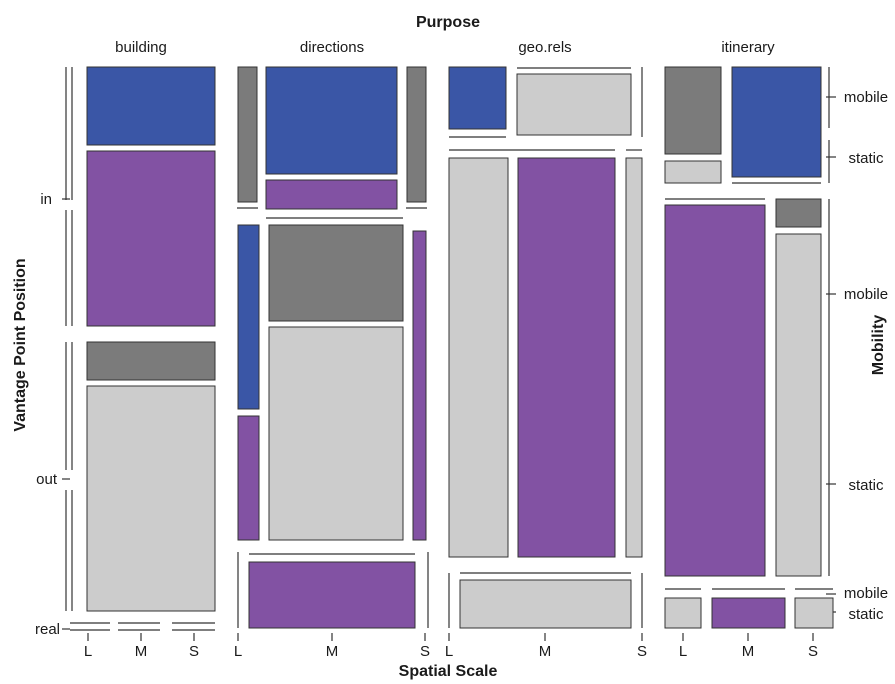  Describe the element at coordinates (748, 47) in the screenshot. I see `purpose-label-itinerary: itinerary` at that location.